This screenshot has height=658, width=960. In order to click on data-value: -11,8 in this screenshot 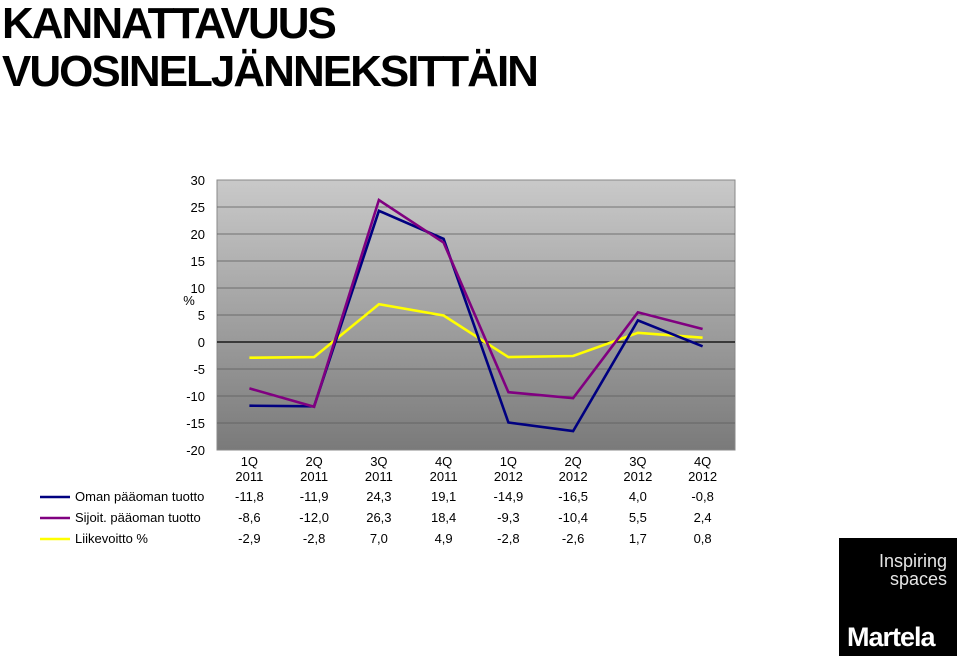, I will do `click(249, 496)`.